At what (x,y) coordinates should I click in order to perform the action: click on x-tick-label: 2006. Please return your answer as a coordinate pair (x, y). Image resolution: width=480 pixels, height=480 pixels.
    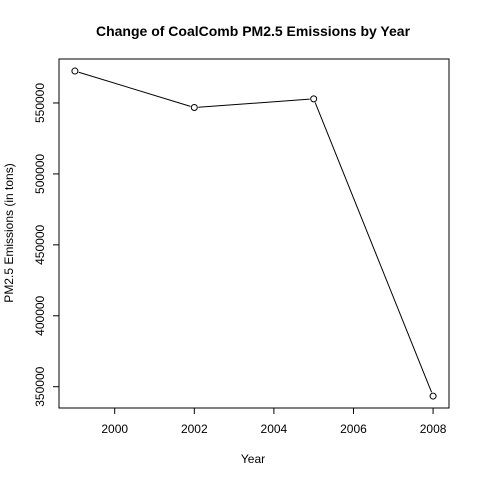
    Looking at the image, I should click on (353, 429).